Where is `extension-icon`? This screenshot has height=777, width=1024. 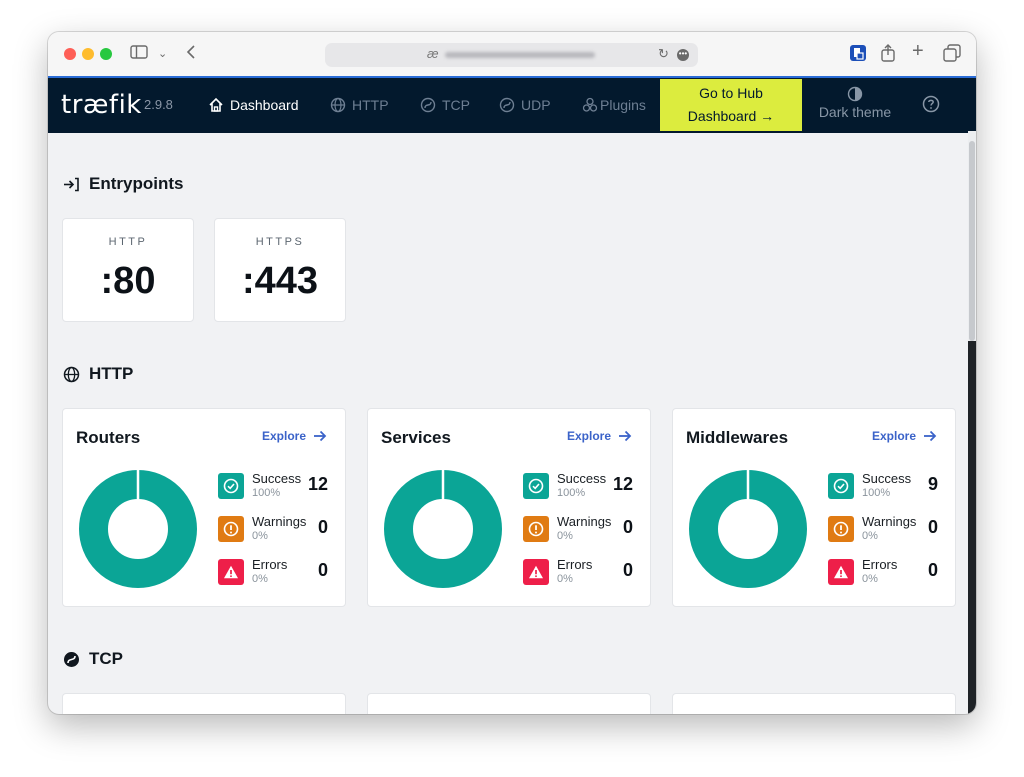 extension-icon is located at coordinates (858, 56).